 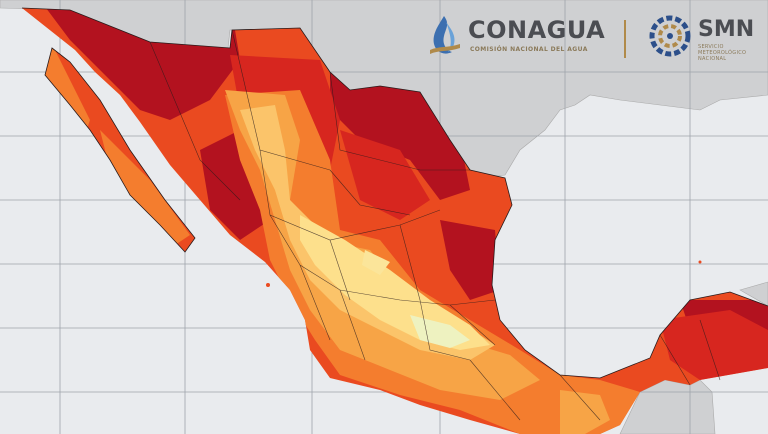 I want to click on central-america-landmass, so click(x=667, y=406).